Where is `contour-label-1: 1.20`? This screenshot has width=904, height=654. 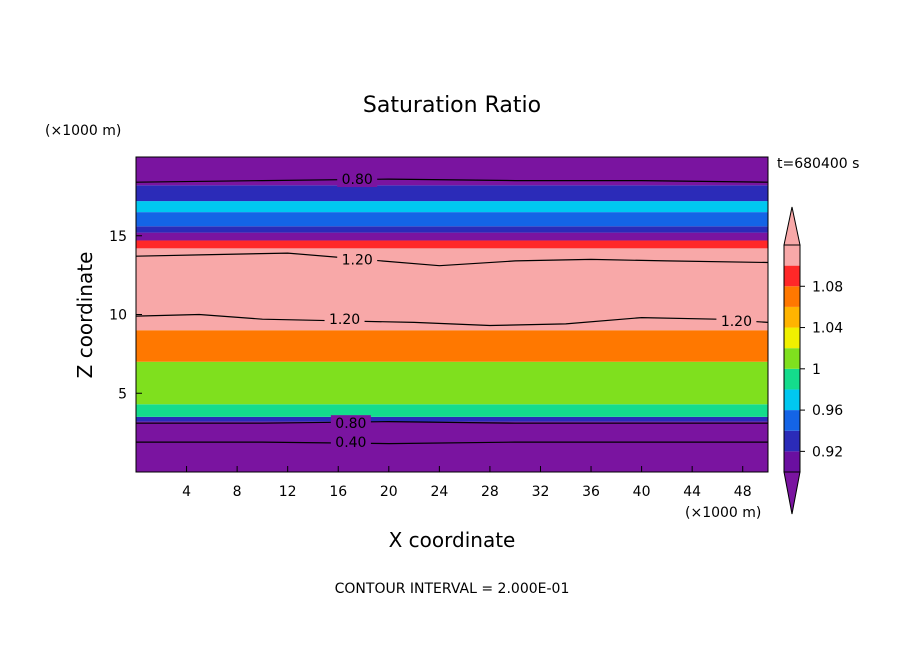 contour-label-1: 1.20 is located at coordinates (357, 260).